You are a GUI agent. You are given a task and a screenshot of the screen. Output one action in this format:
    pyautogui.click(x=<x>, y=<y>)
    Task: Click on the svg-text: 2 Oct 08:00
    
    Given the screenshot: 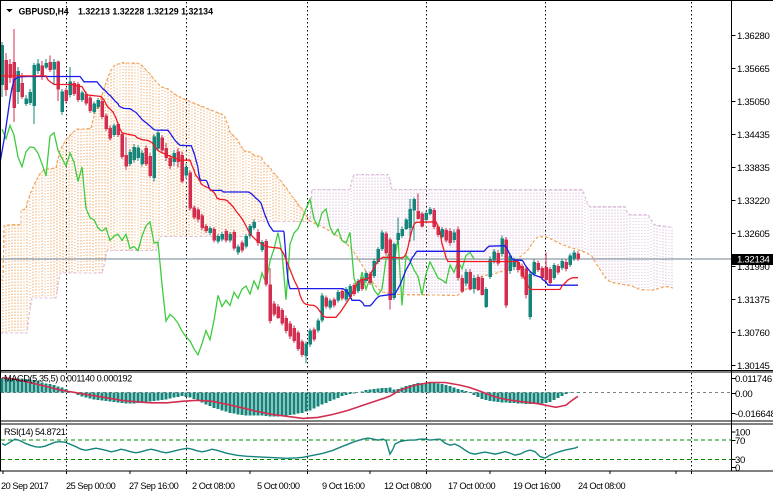 What is the action you would take?
    pyautogui.click(x=213, y=486)
    